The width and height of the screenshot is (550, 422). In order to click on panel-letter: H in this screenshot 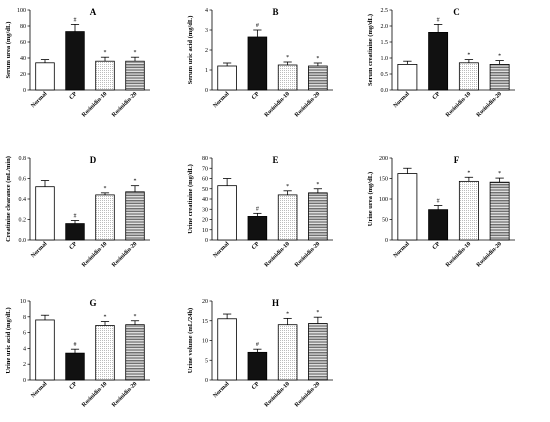, I will do `click(275, 303)`.